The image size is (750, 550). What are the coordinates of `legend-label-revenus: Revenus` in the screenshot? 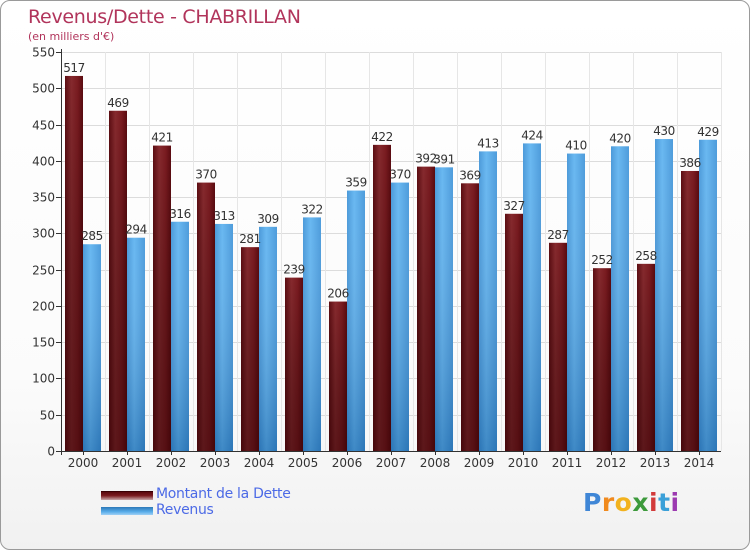 It's located at (185, 510).